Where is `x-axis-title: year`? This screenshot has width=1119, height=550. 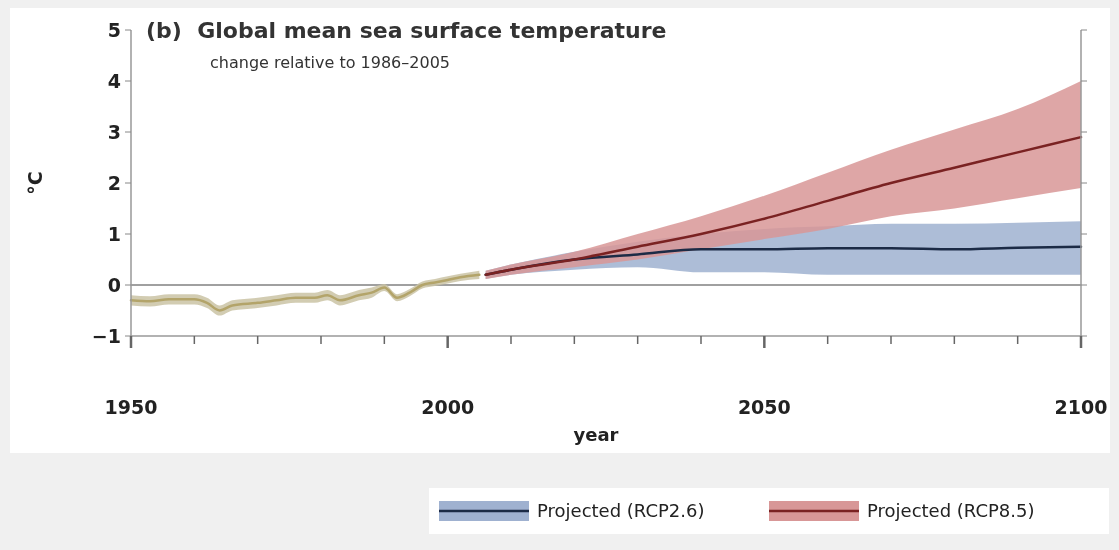
x-axis-title: year is located at coordinates (596, 434).